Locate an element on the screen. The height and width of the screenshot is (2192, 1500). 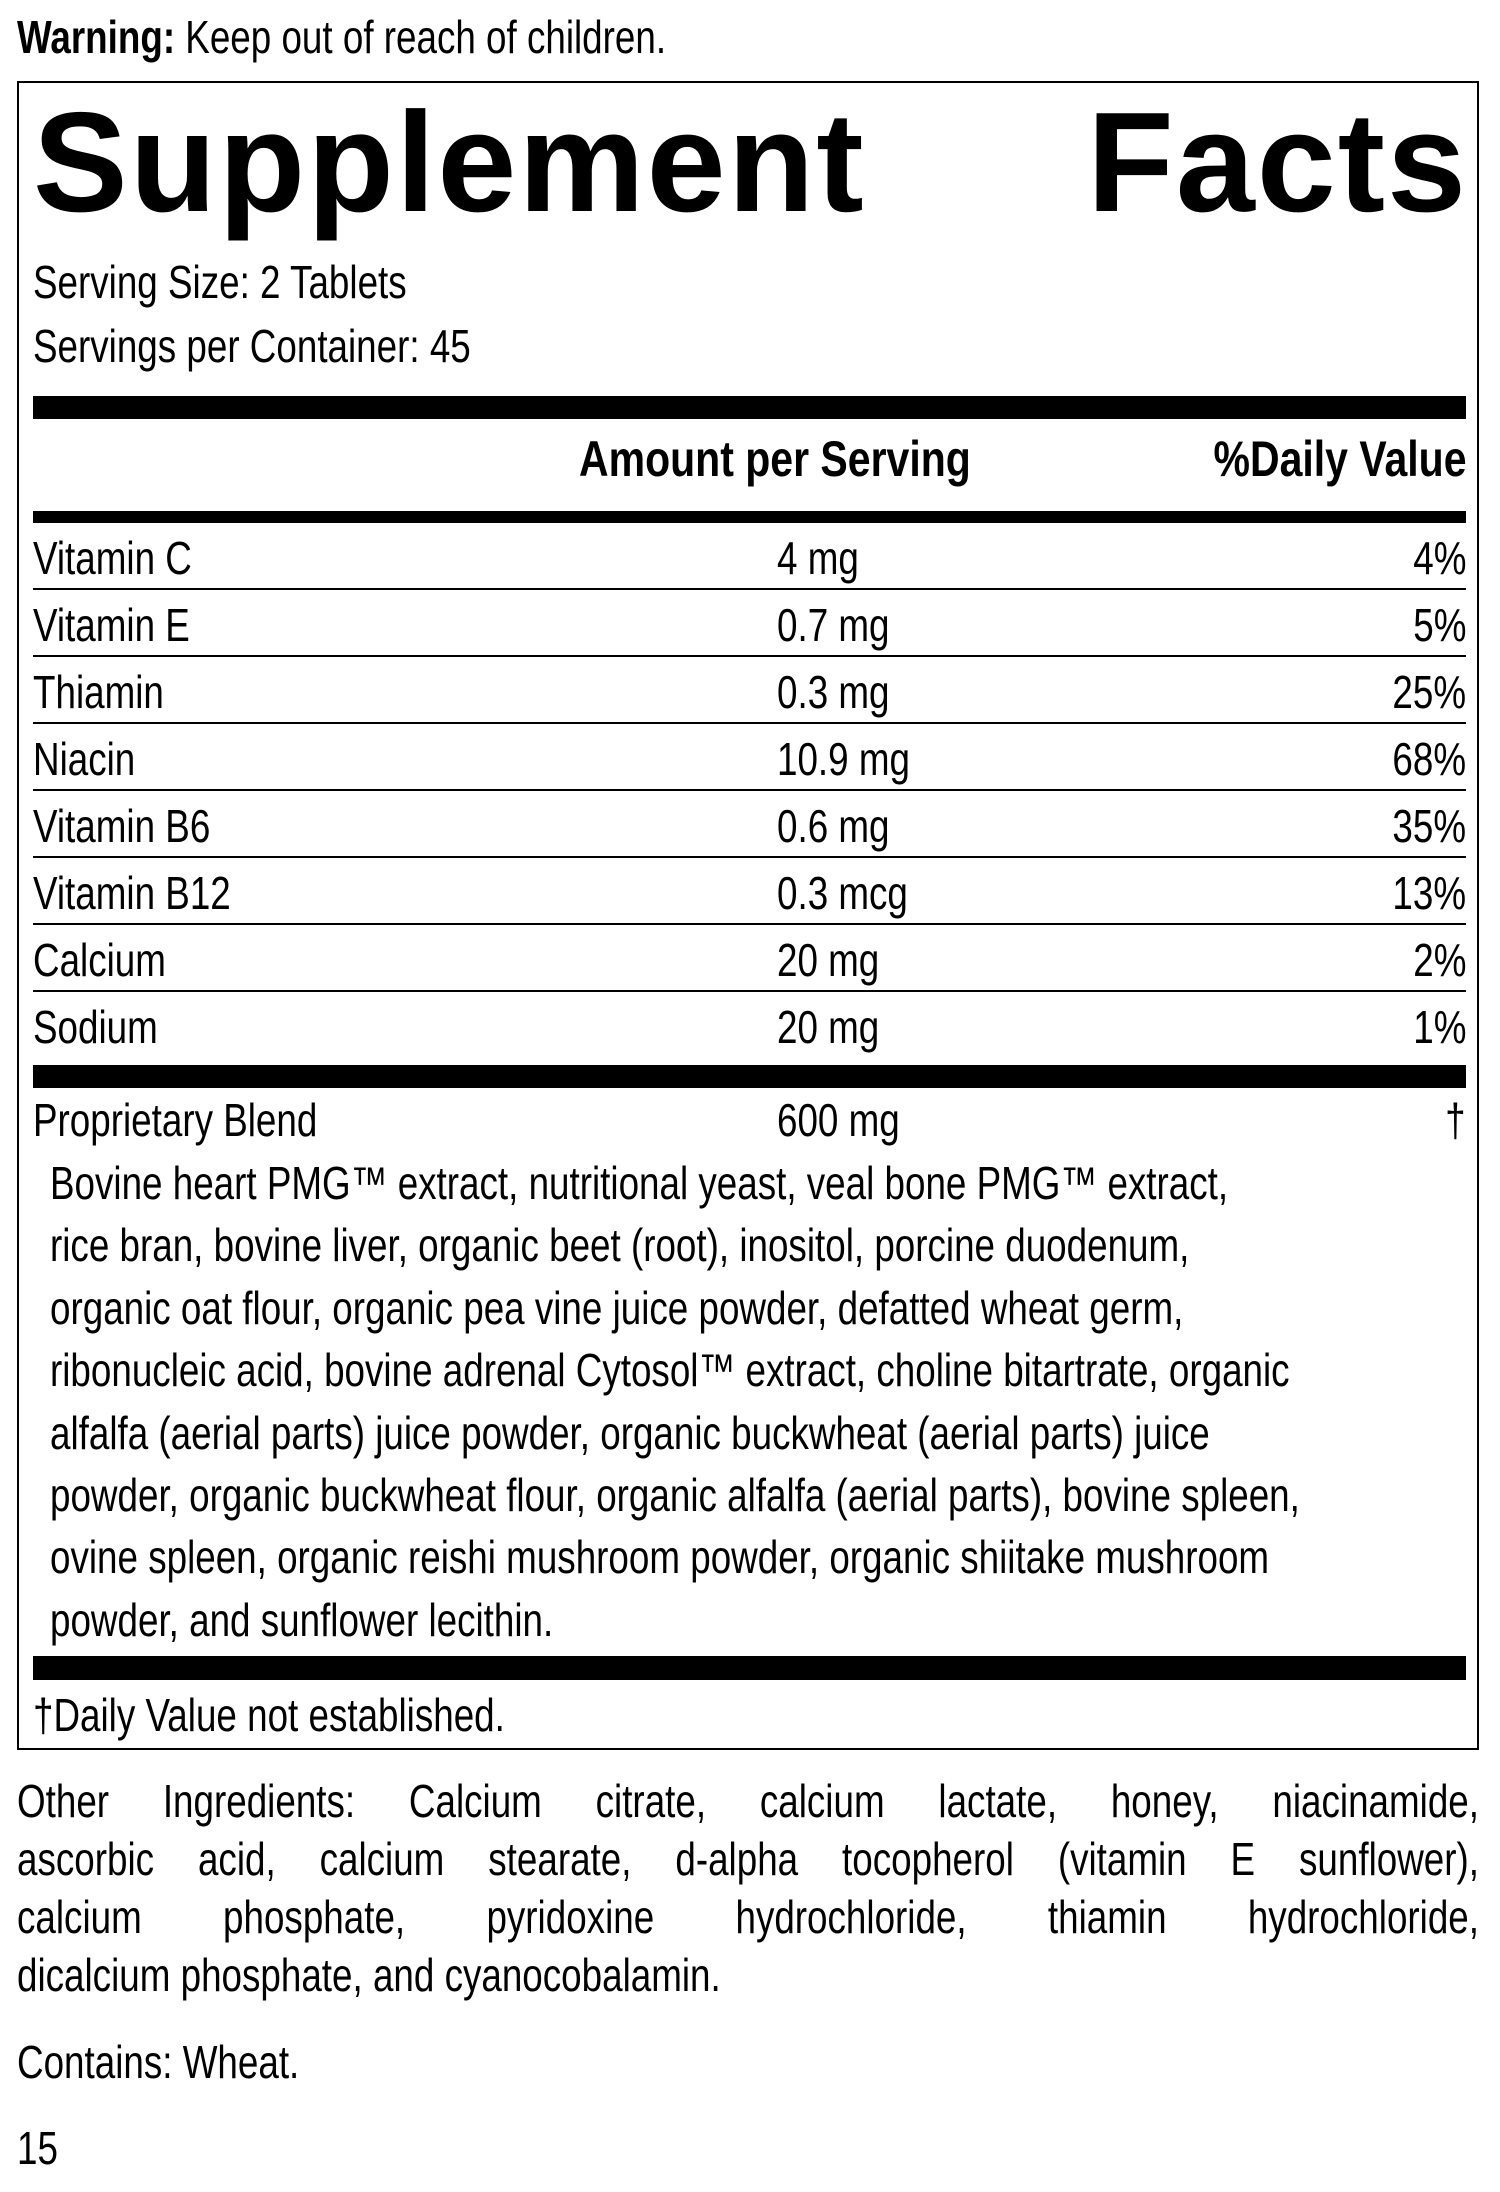
nutrient-daily-value: 25% is located at coordinates (1429, 692).